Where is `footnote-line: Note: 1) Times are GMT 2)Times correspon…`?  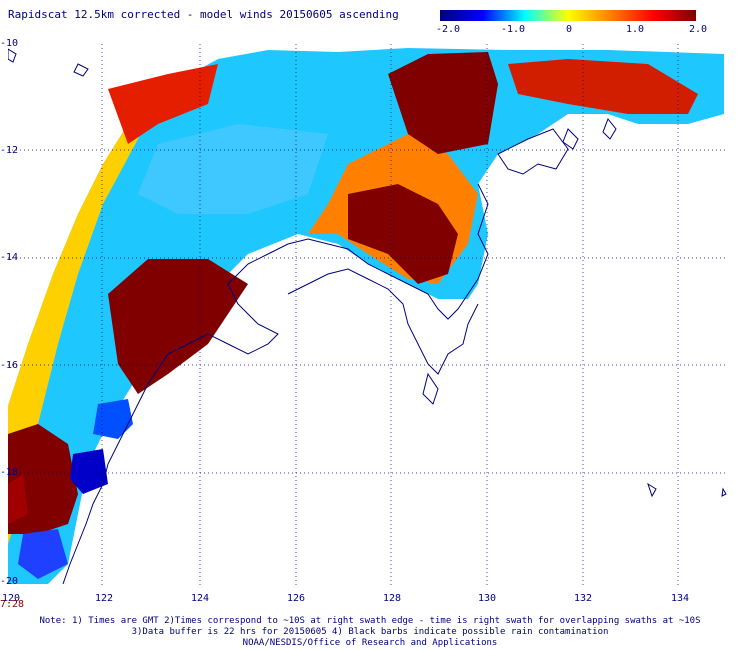 footnote-line: Note: 1) Times are GMT 2)Times correspon… is located at coordinates (370, 621).